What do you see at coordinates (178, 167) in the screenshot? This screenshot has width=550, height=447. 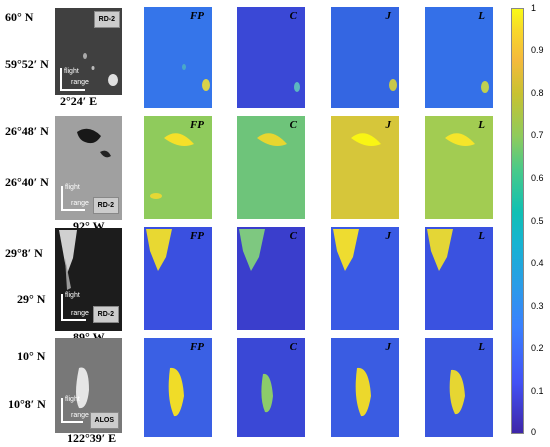 I see `row-2-panel-fp: FP` at bounding box center [178, 167].